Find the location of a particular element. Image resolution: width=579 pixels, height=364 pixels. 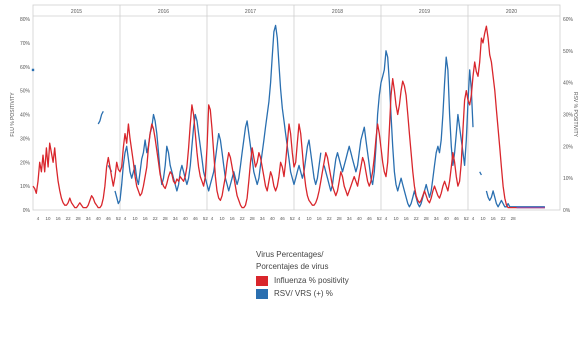

right-tick-label: 60% is located at coordinates (568, 20).